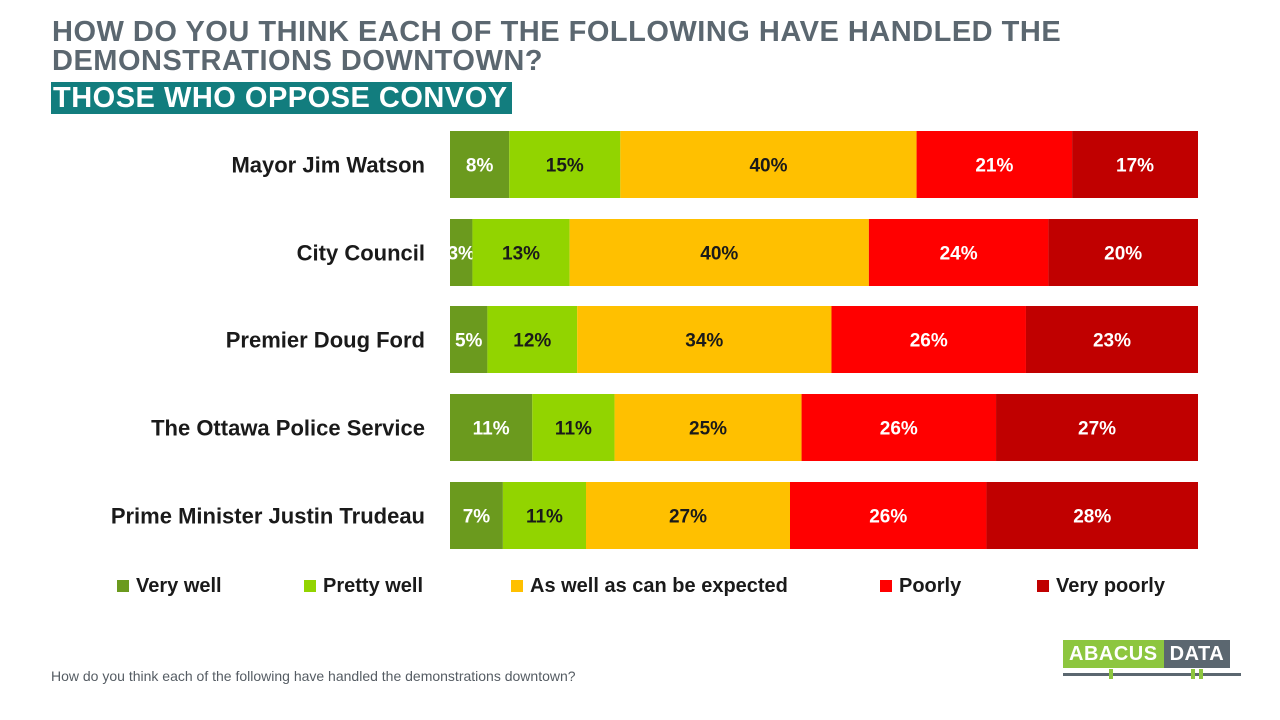  I want to click on data-label: 17%, so click(1135, 166).